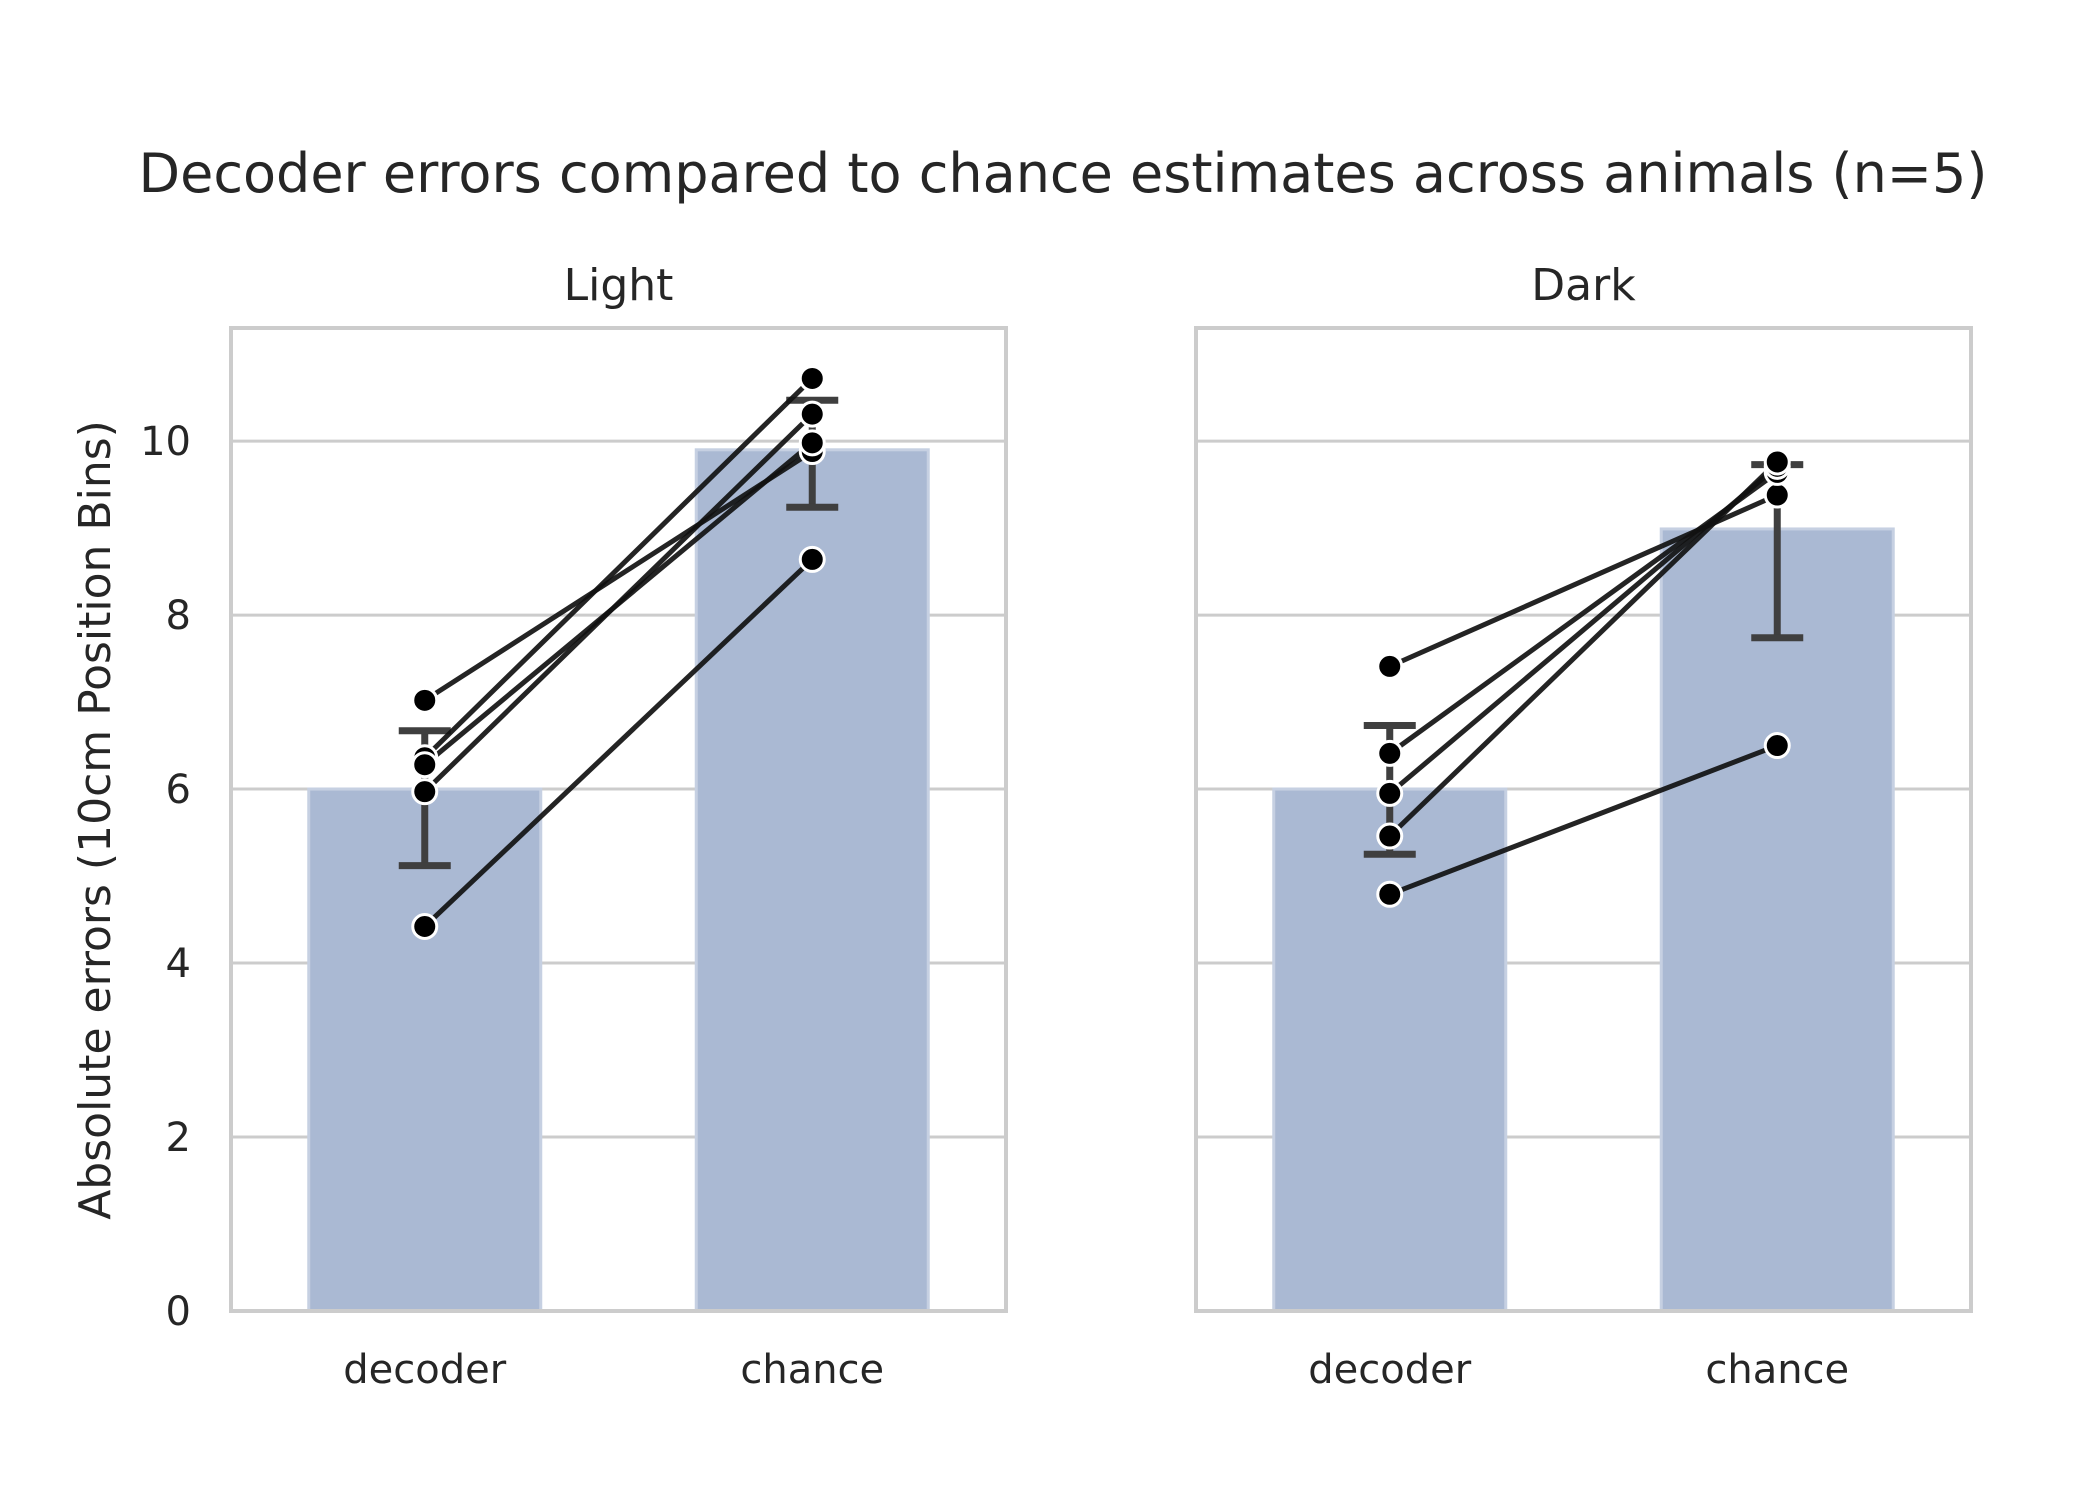 The height and width of the screenshot is (1500, 2100). I want to click on y-tick-label-0: 0, so click(178, 1312).